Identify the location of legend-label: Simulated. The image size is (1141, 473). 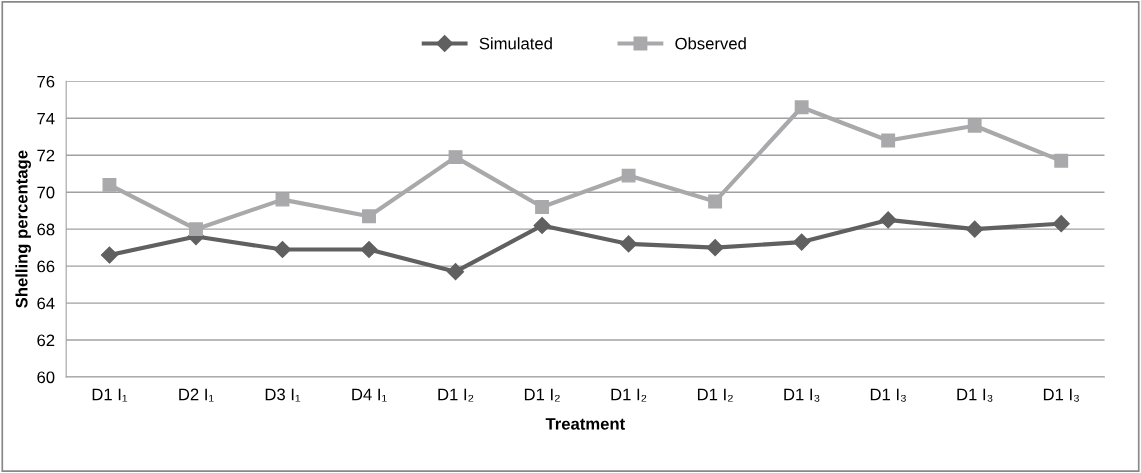
(515, 43).